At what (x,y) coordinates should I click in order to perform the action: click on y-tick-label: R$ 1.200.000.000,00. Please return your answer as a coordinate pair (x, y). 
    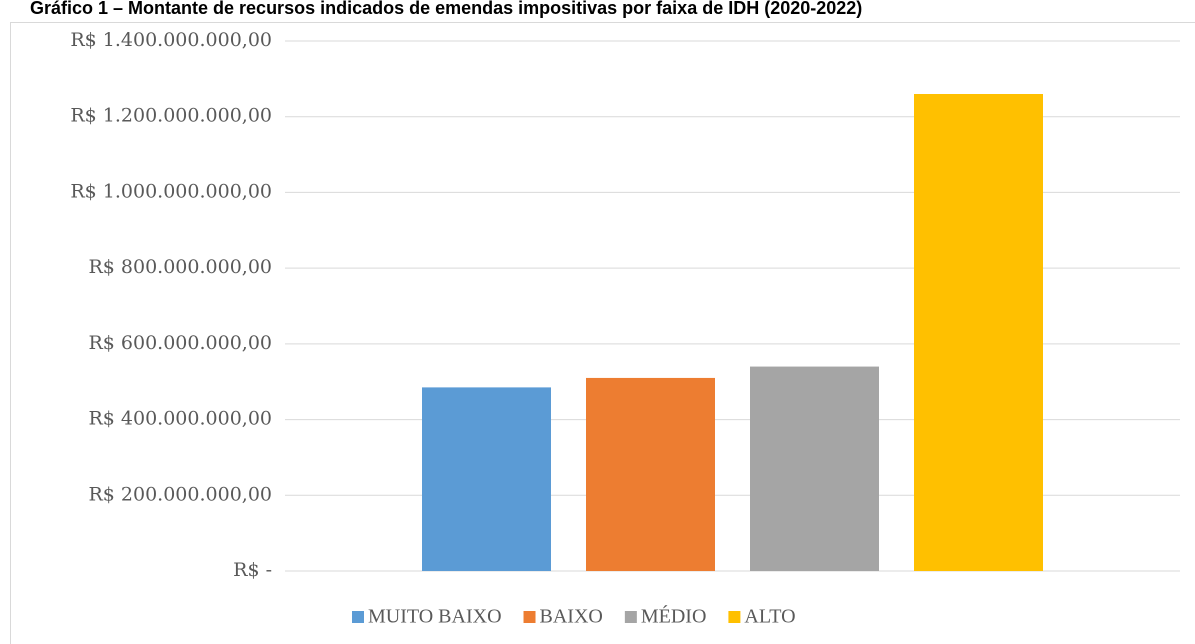
    Looking at the image, I should click on (171, 116).